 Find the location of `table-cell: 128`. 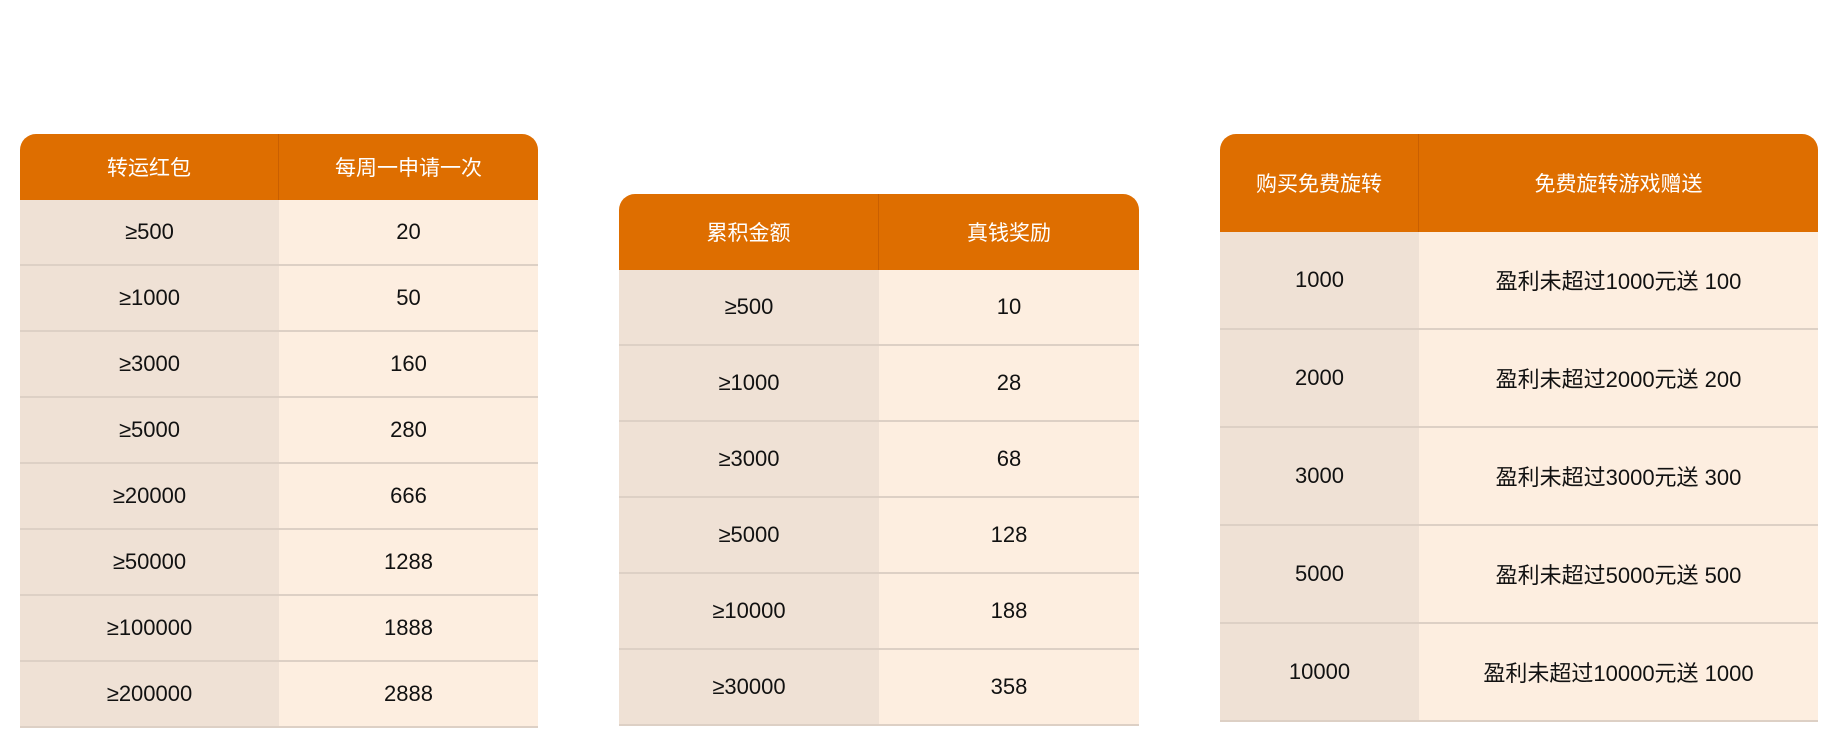

table-cell: 128 is located at coordinates (1009, 535).